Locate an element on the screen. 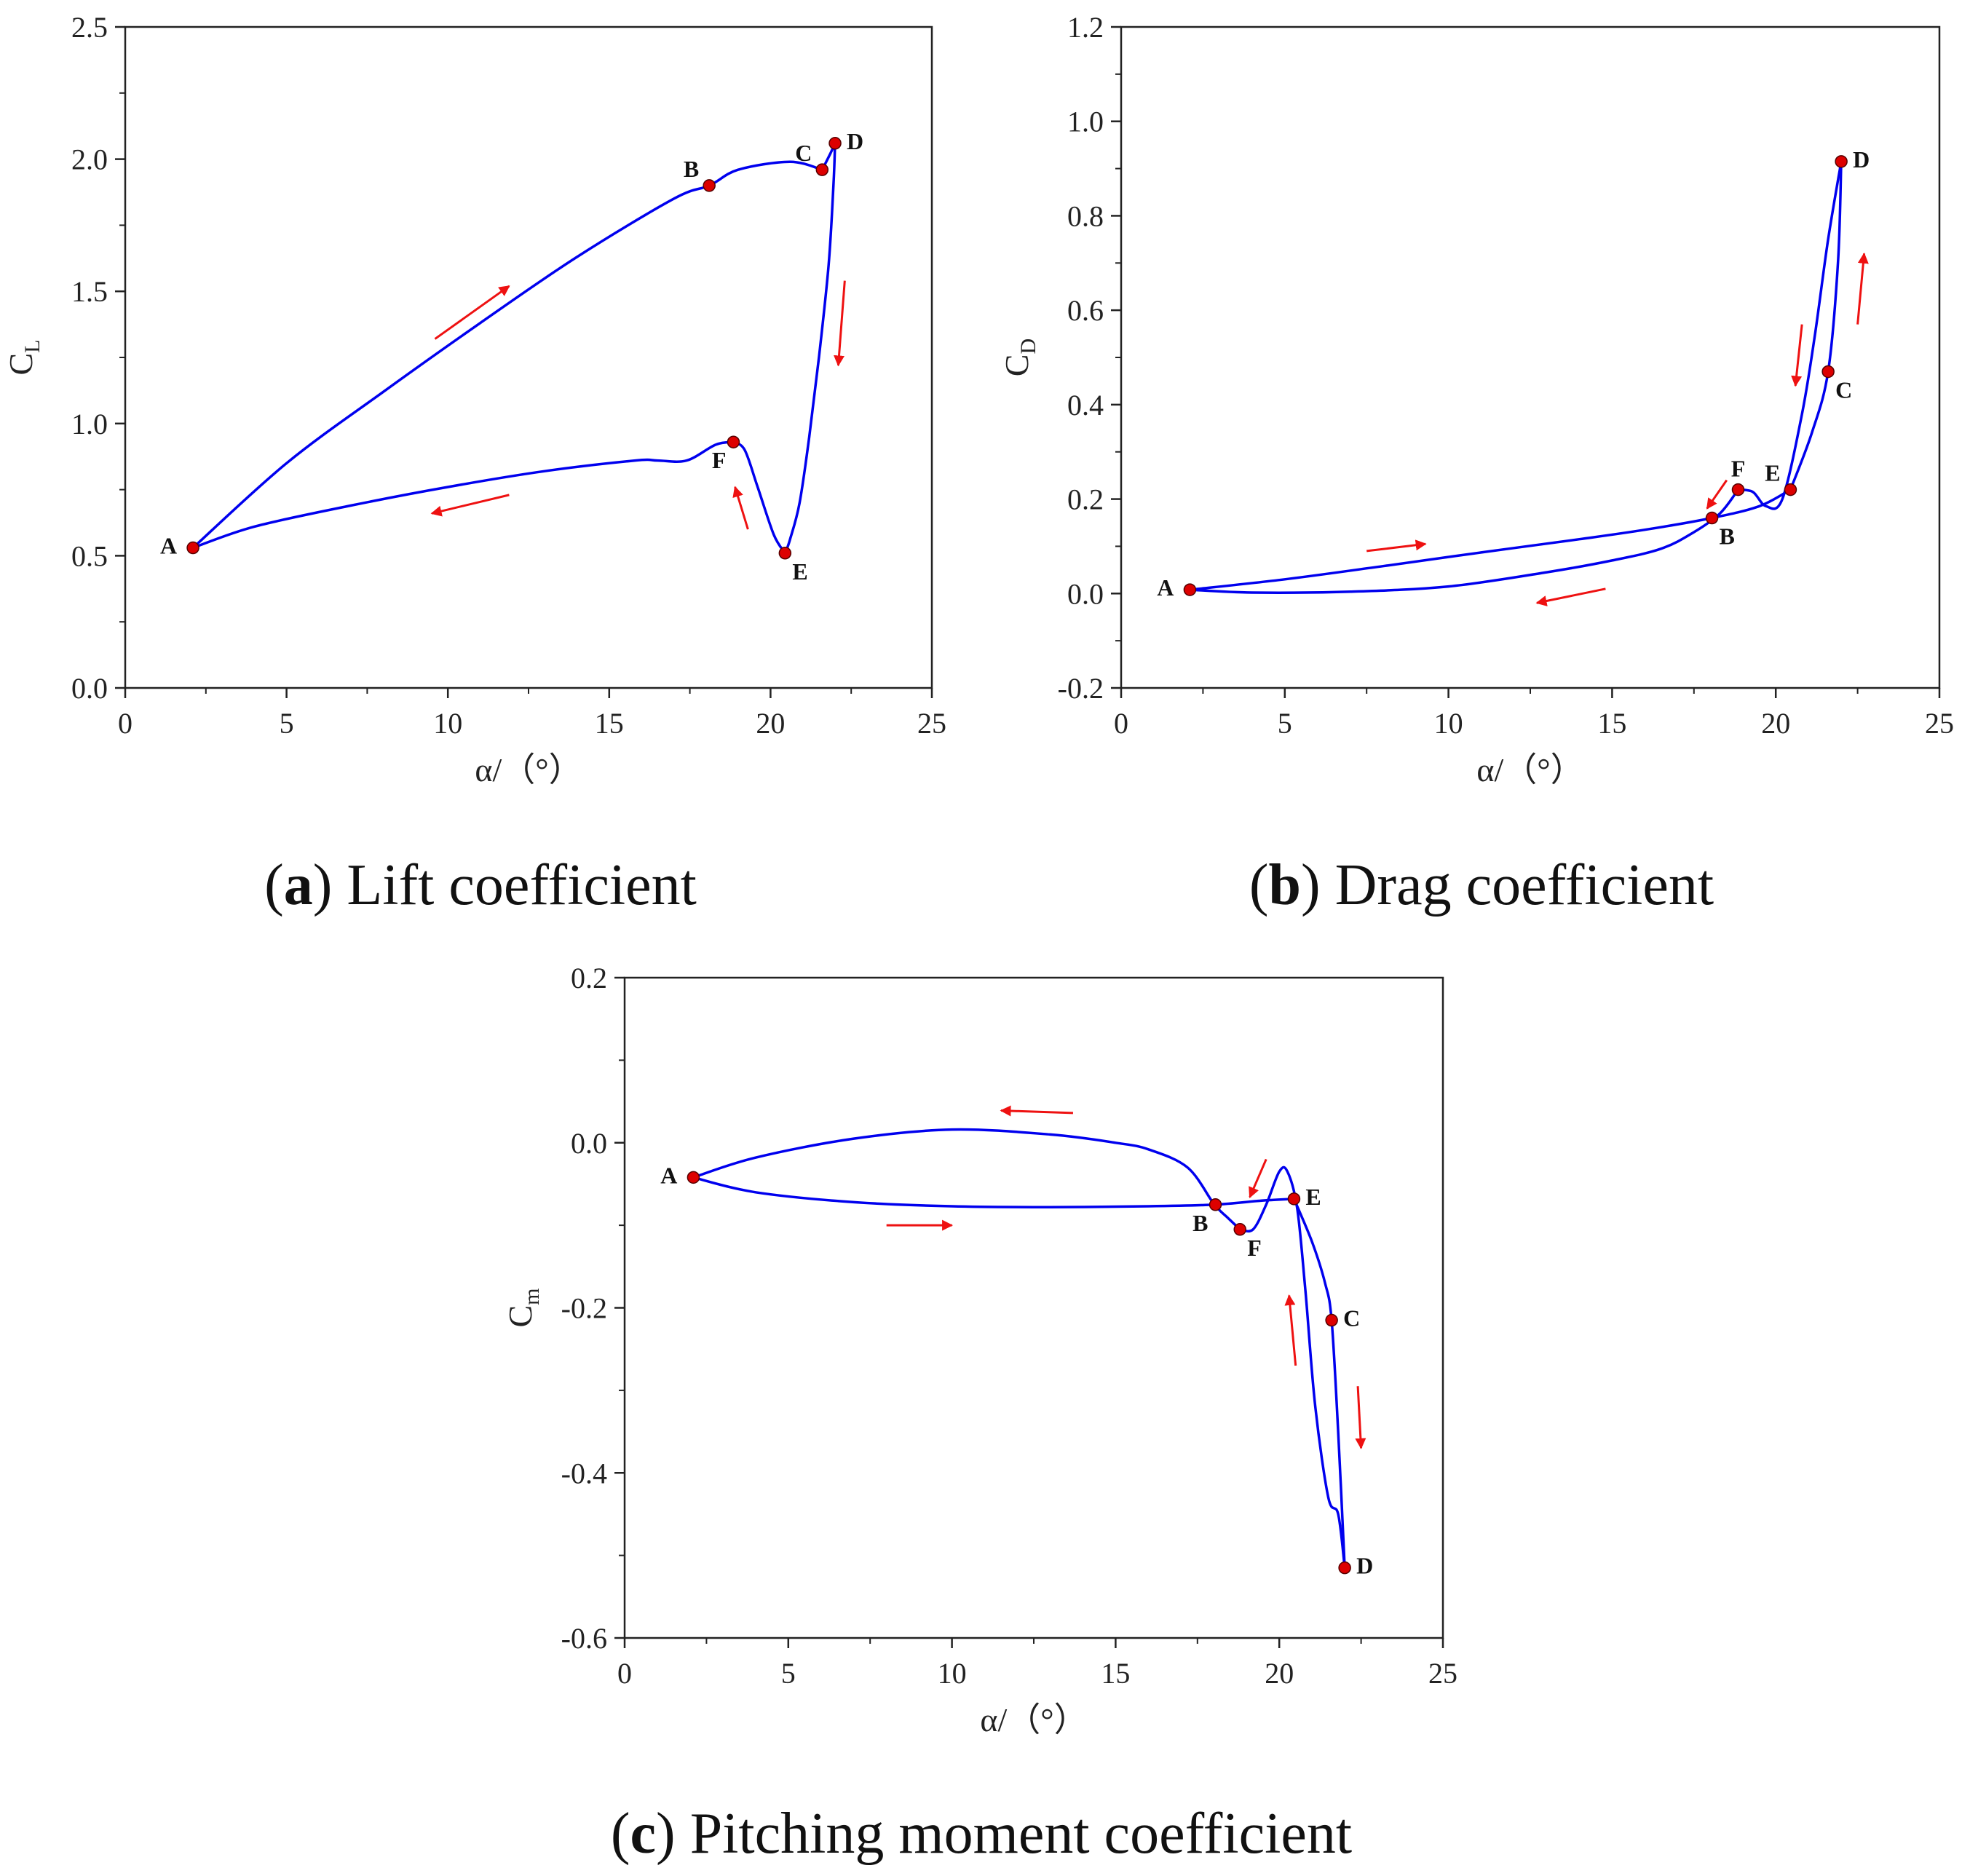  y-axis-title: CL is located at coordinates (23, 357).